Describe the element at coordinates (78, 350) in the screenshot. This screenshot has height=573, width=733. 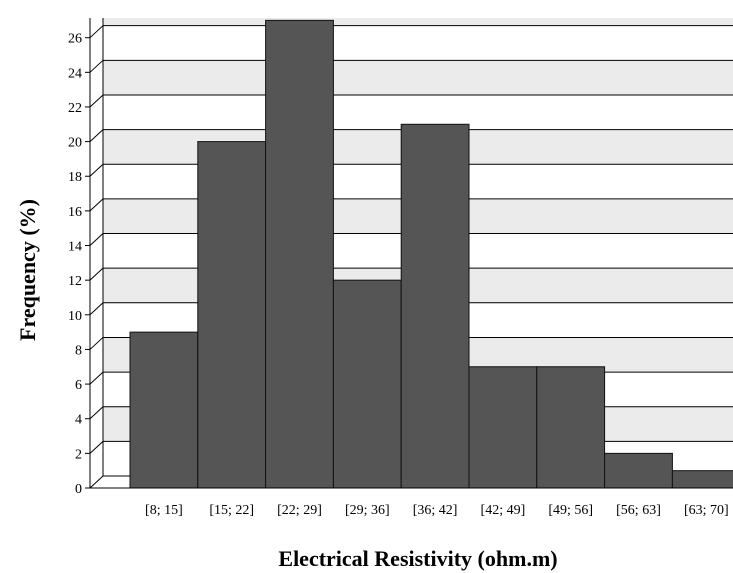
I see `y-tick-label: 8` at that location.